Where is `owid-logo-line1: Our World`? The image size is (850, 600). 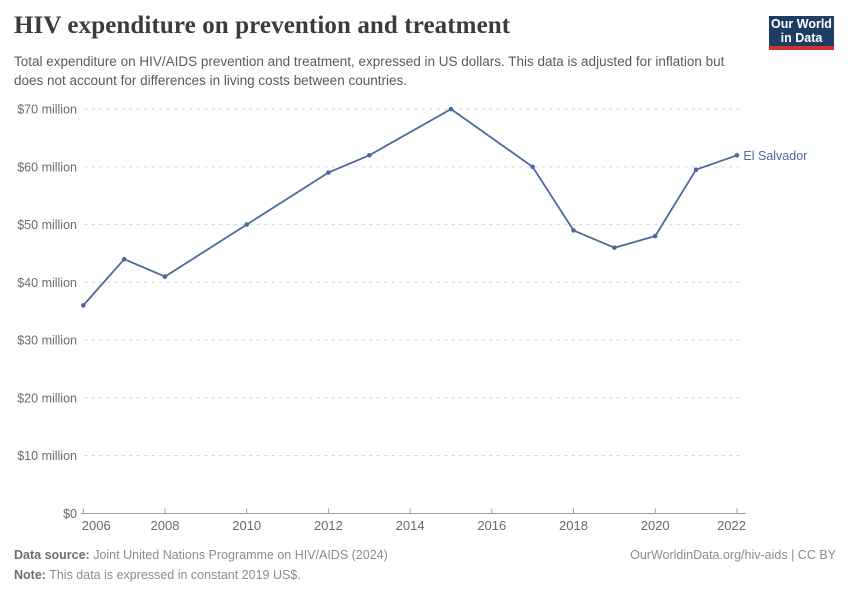 owid-logo-line1: Our World is located at coordinates (801, 24).